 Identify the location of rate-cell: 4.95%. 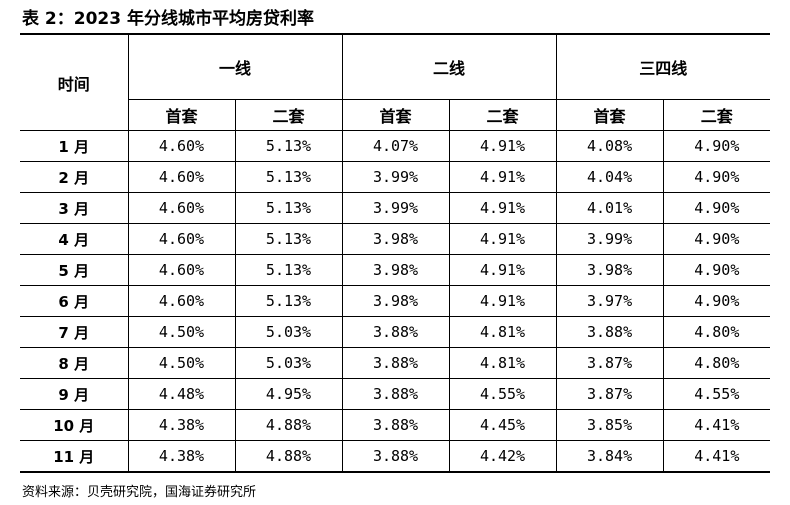
(288, 394).